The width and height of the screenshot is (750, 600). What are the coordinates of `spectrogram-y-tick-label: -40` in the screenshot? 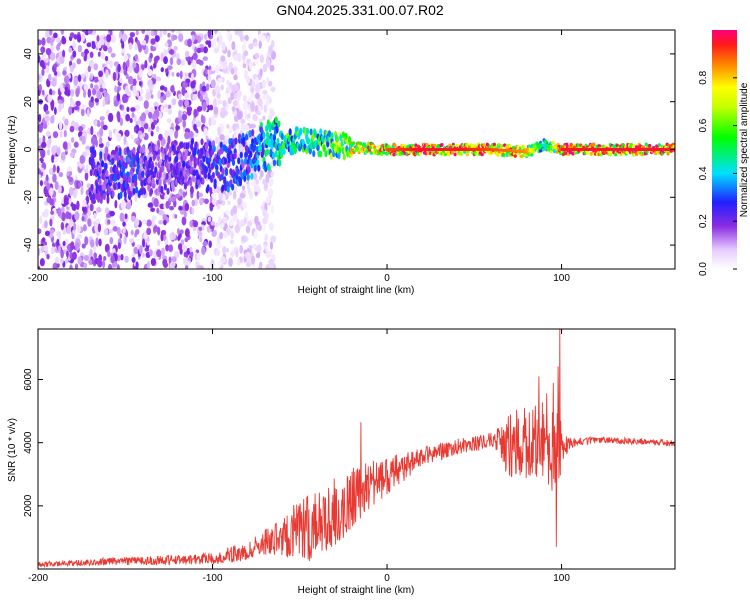 It's located at (28, 244).